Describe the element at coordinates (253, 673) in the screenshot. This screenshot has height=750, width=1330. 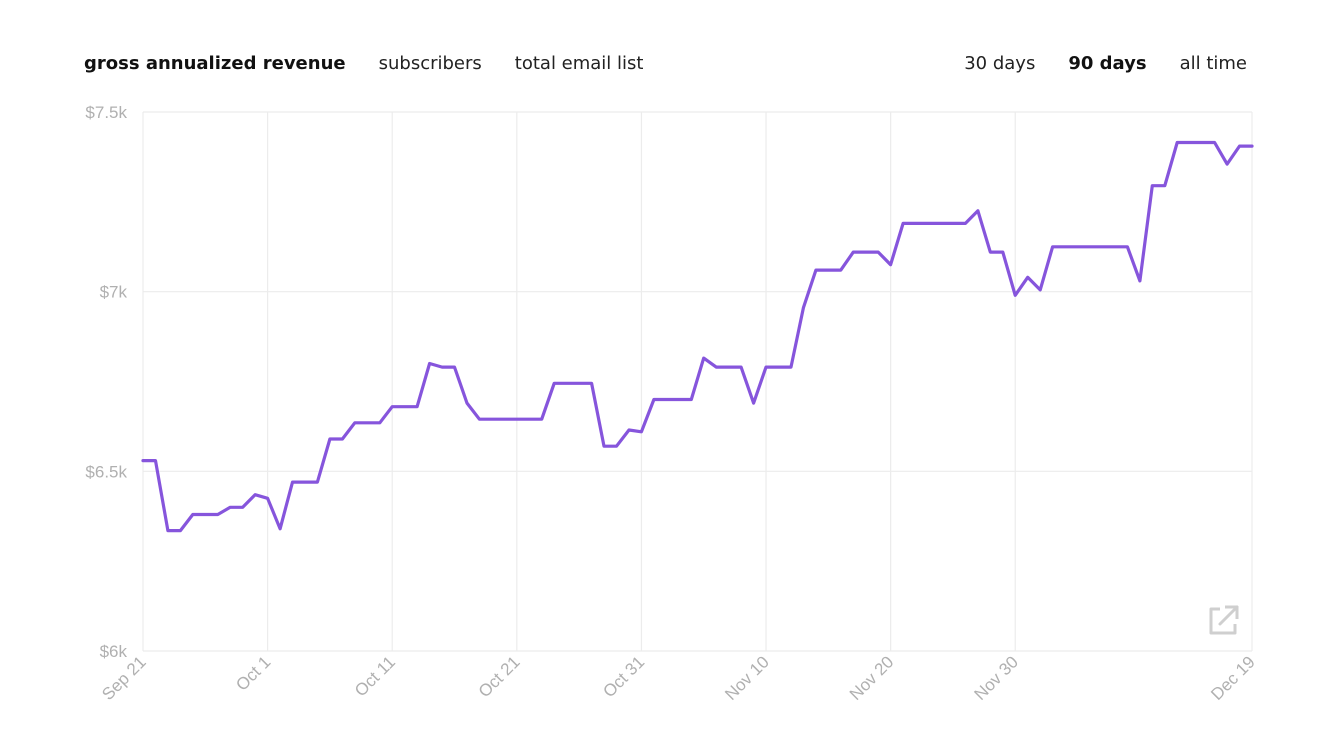
I see `x-tick-label: Oct 1` at that location.